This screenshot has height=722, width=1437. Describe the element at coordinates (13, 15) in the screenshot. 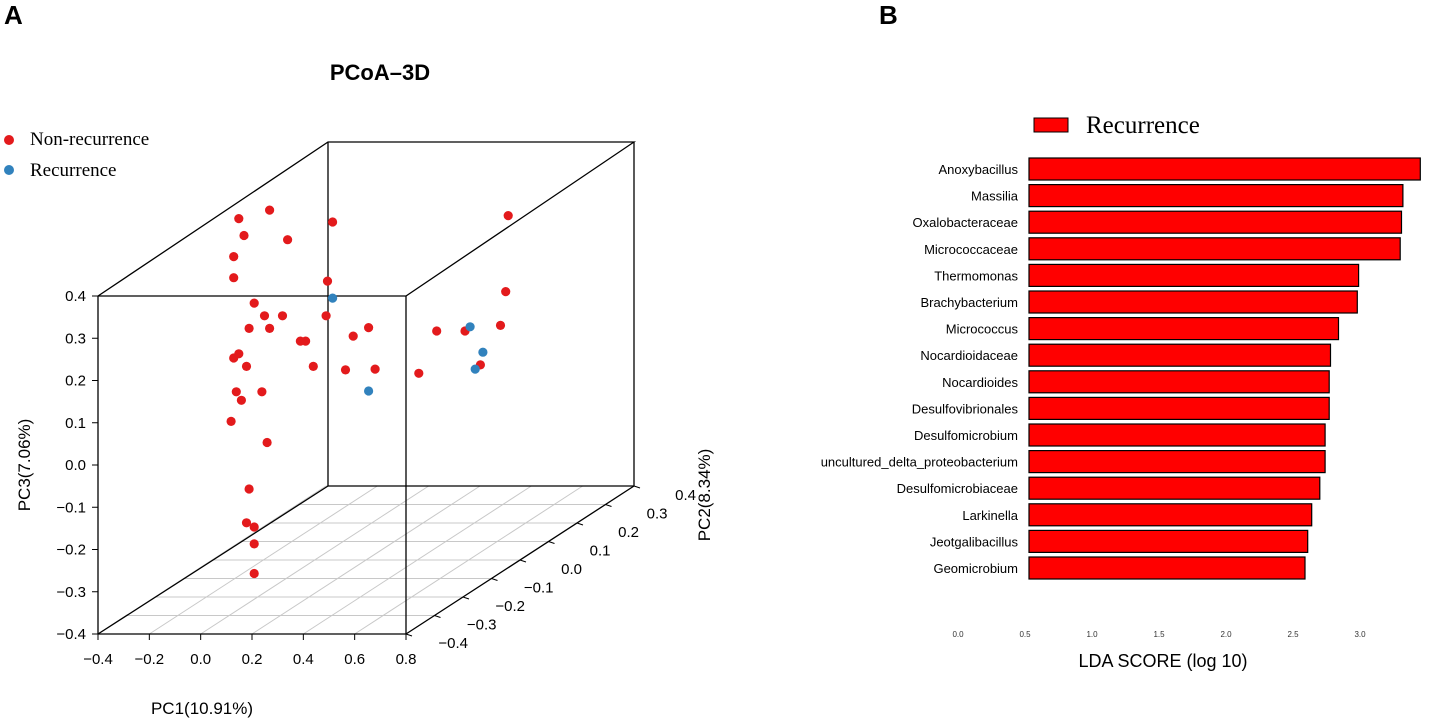

I see `panel-a-label: A` at that location.